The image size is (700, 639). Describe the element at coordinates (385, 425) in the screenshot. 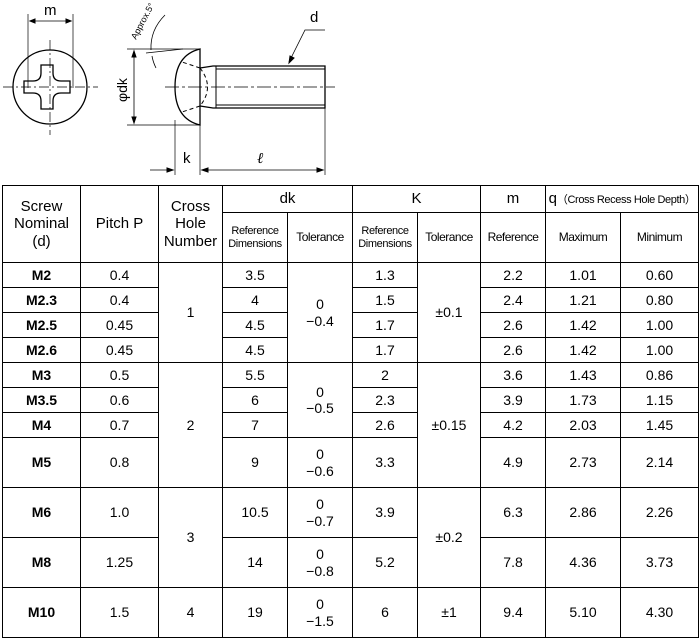

I see `k-reference-cell: 2.6` at that location.